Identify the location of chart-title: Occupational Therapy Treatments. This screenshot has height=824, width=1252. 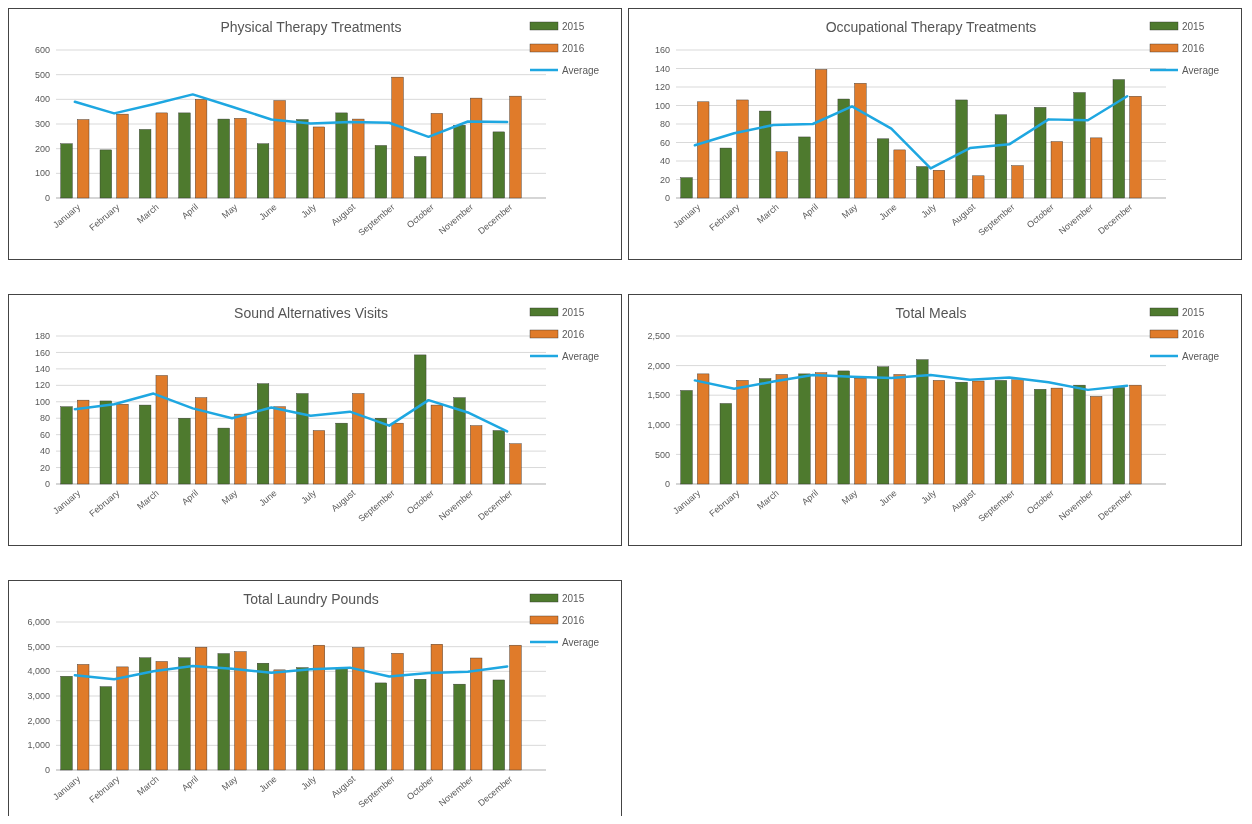
(931, 27).